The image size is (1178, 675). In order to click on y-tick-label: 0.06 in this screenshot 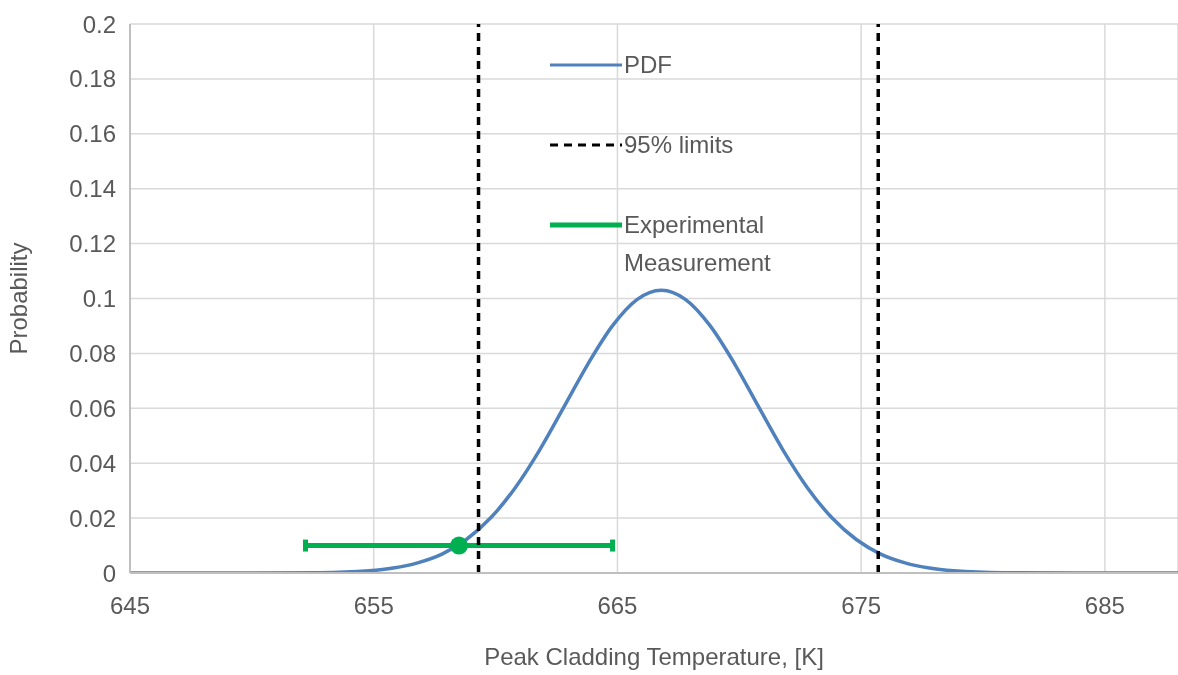, I will do `click(92, 408)`.